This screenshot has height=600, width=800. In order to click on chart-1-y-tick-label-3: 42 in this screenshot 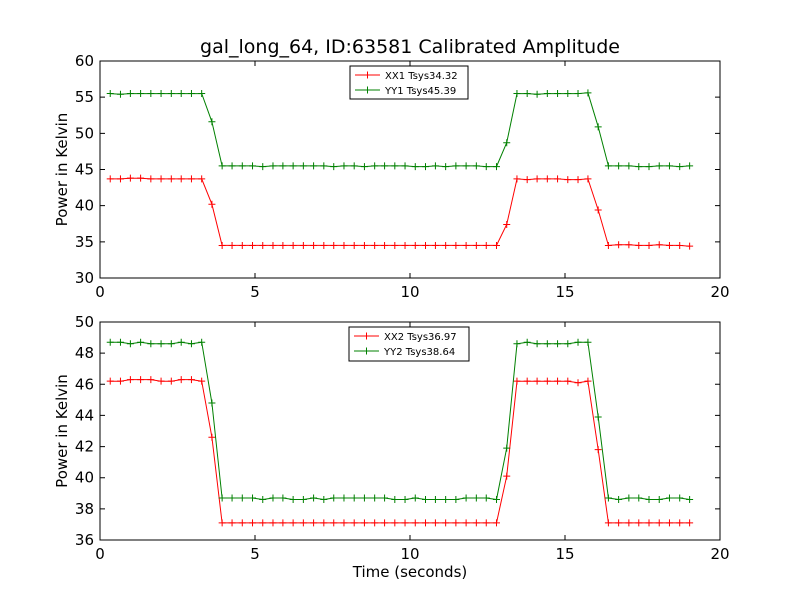, I will do `click(84, 447)`.